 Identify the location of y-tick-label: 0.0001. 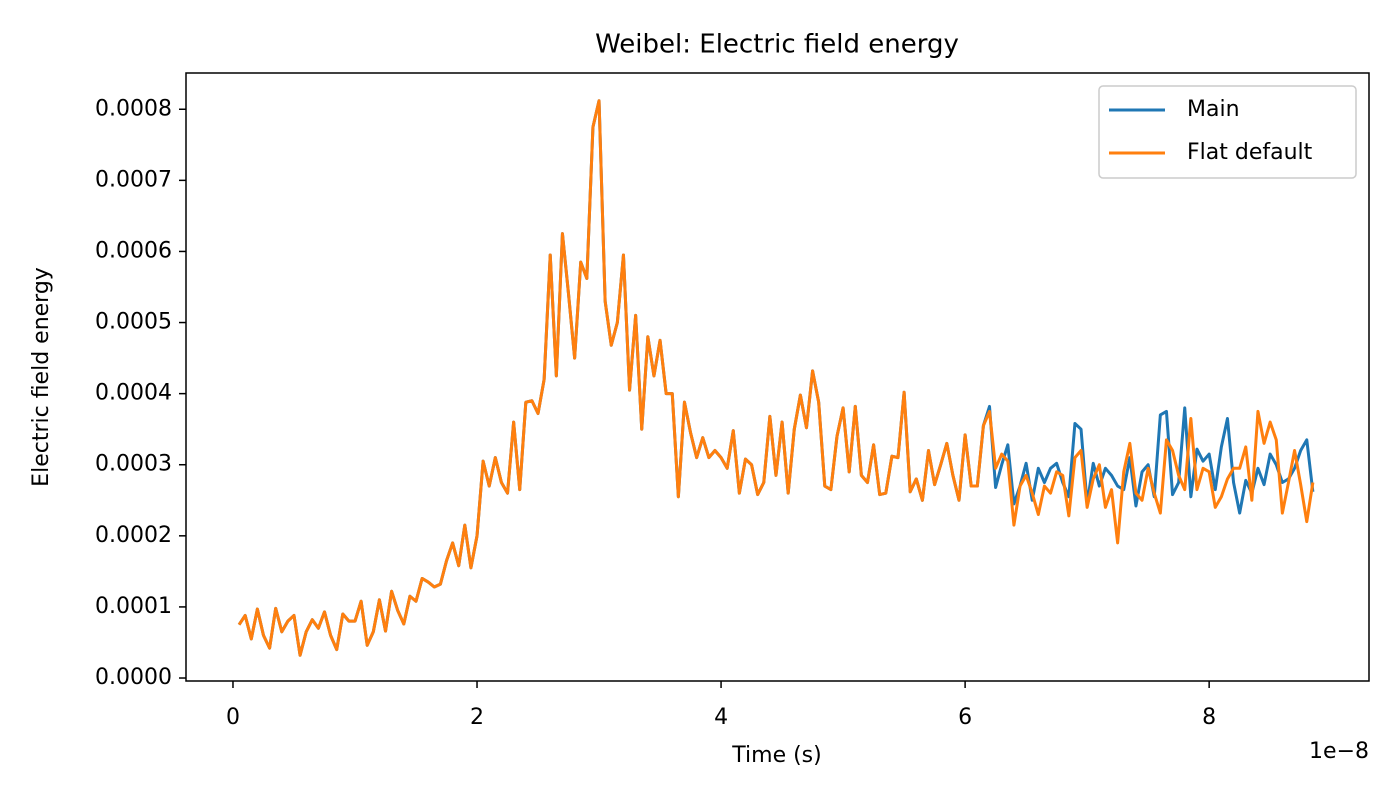
(133, 606).